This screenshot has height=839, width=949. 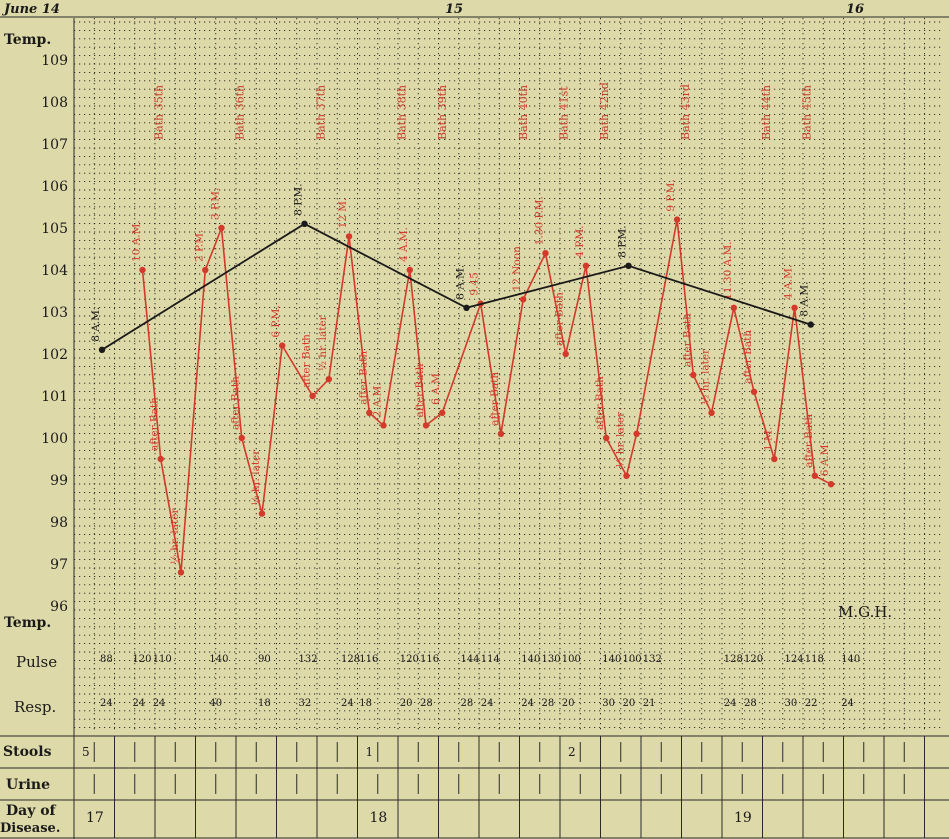 What do you see at coordinates (580, 241) in the screenshot?
I see `point-label: 4 P.M.` at bounding box center [580, 241].